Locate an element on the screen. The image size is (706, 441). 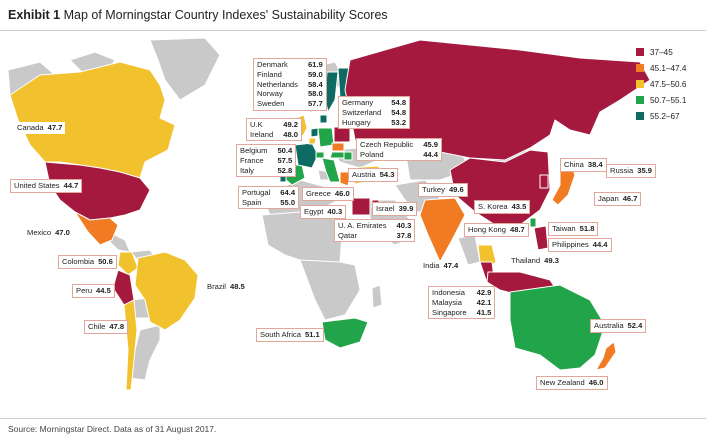
label-country-name: France is located at coordinates (252, 160).